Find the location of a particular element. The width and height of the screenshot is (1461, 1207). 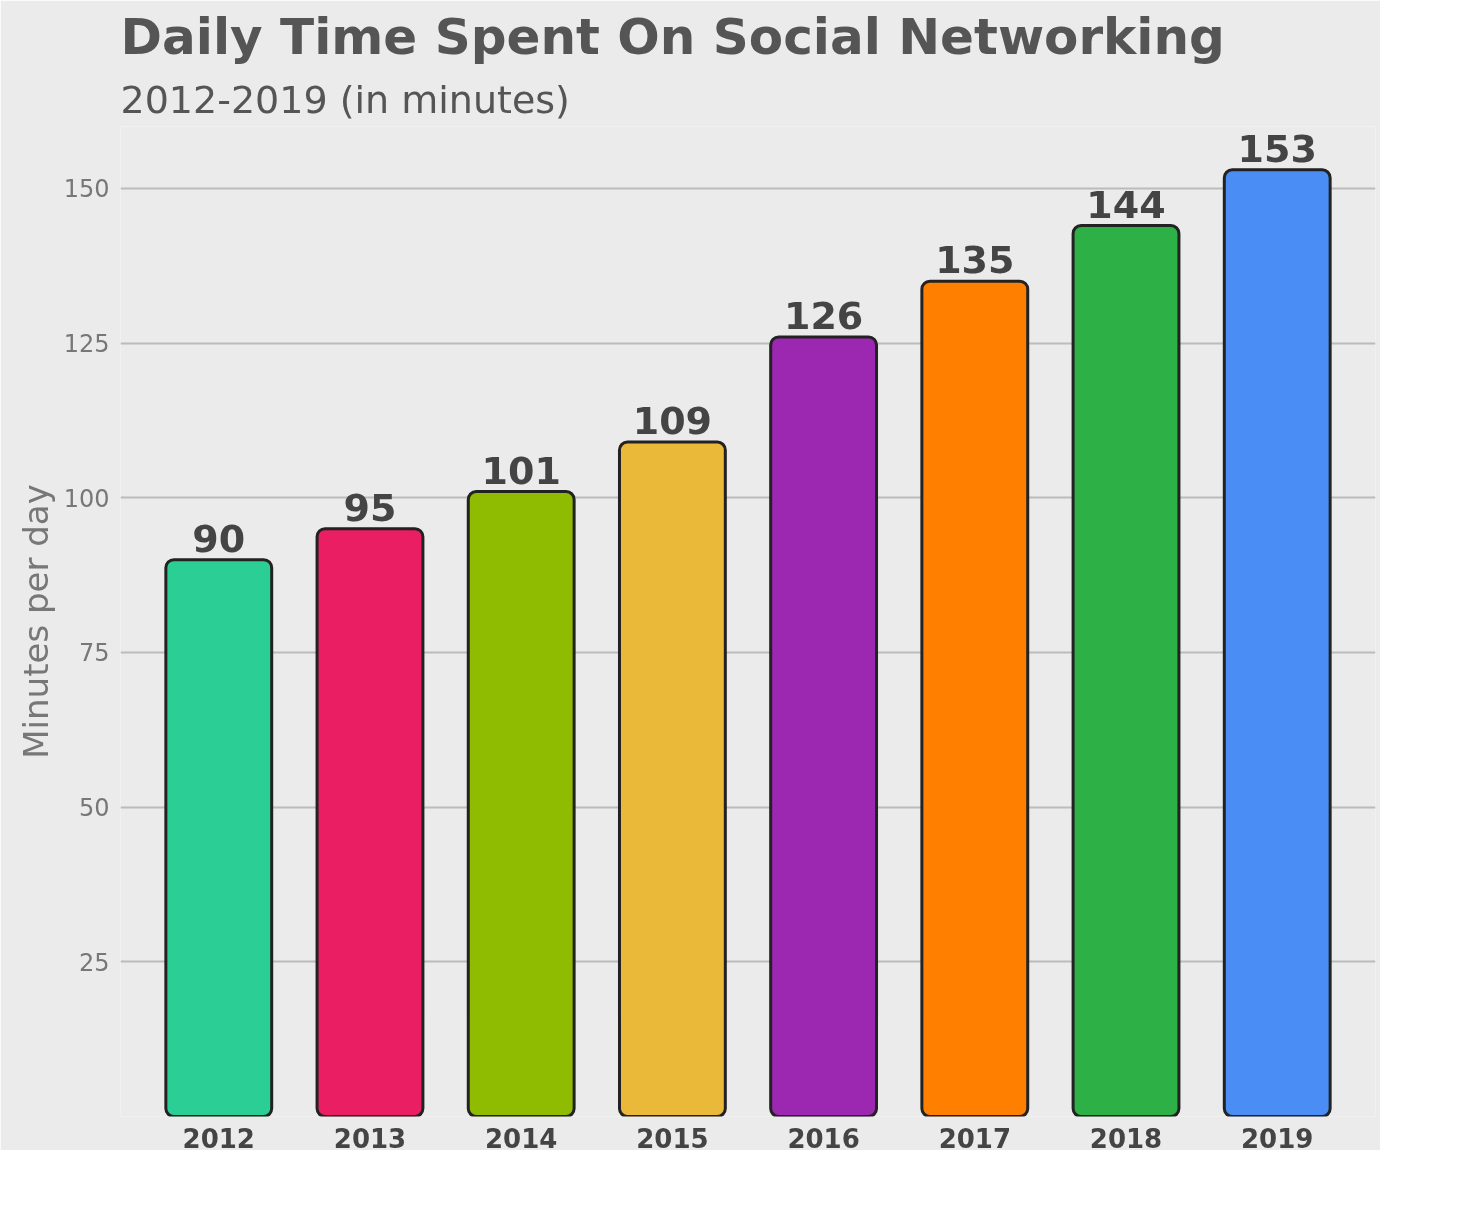

x-tick-label: 2015 is located at coordinates (672, 1138).